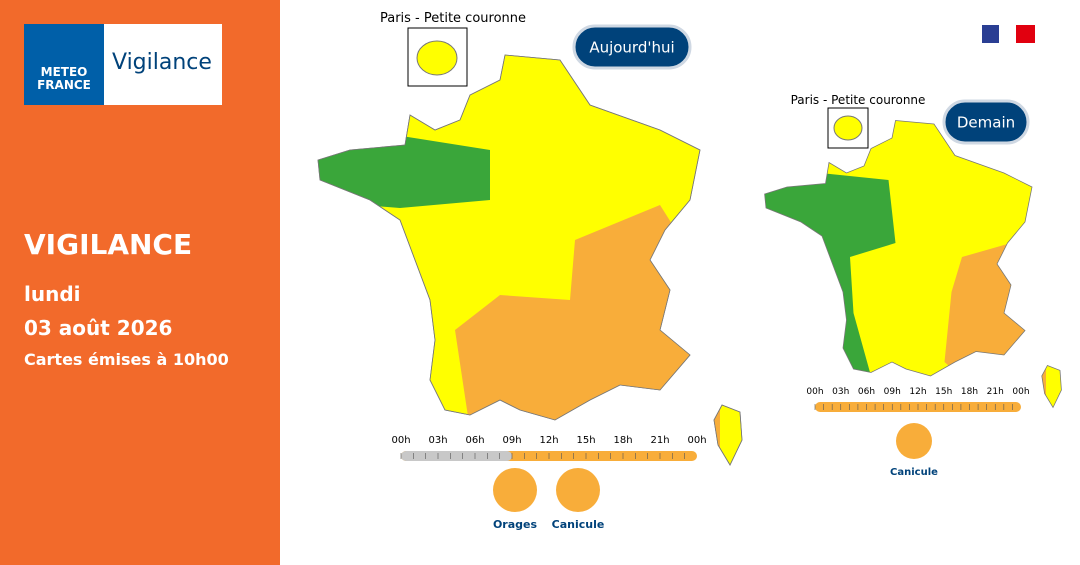  I want to click on logo-product: Vigilance, so click(162, 62).